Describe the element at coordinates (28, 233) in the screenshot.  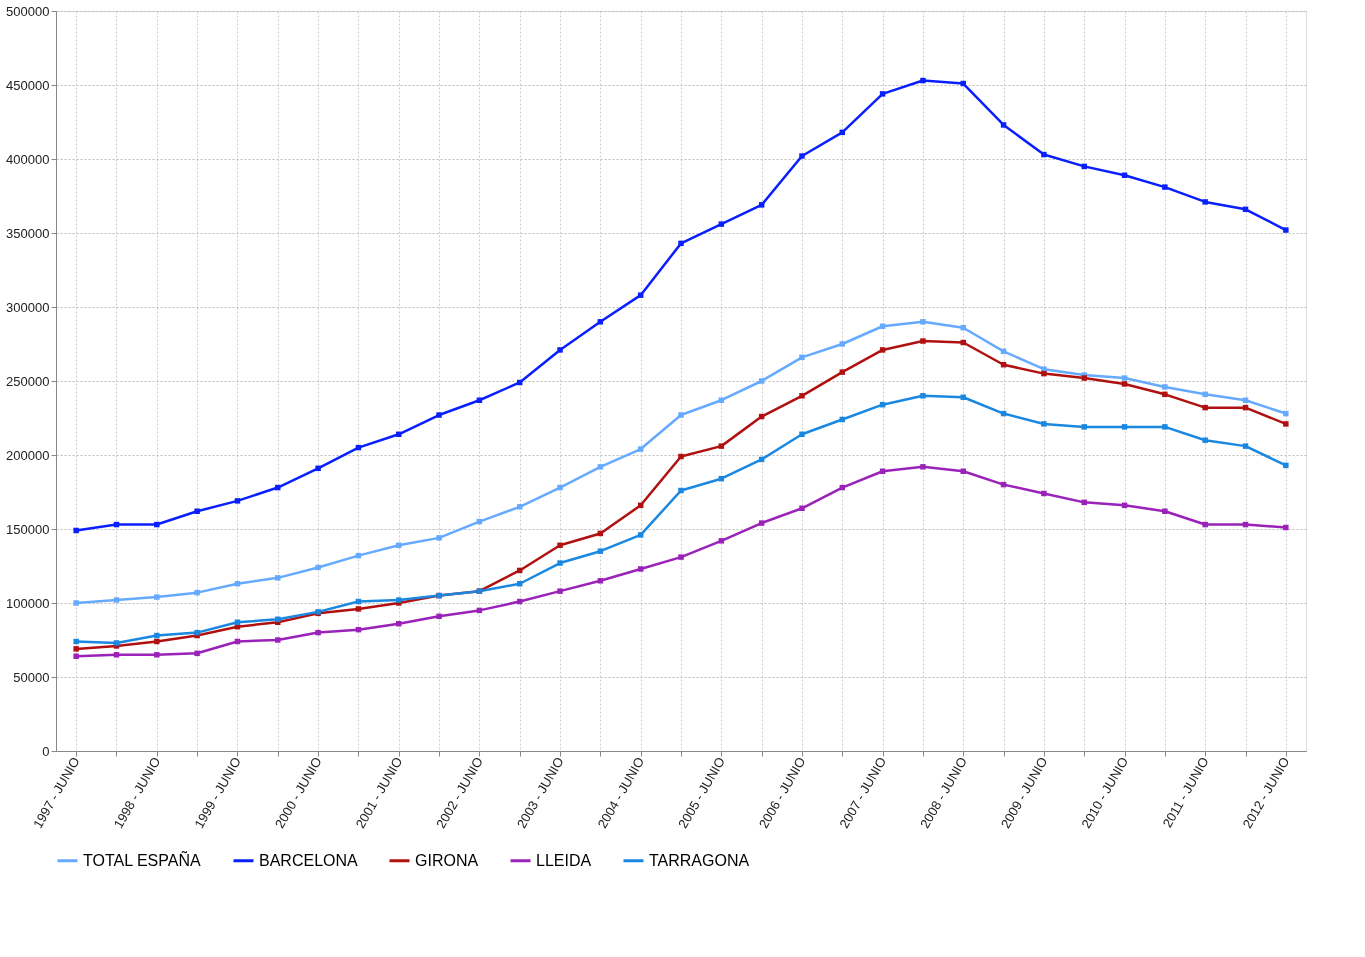
I see `y-tick-label: 350000` at that location.